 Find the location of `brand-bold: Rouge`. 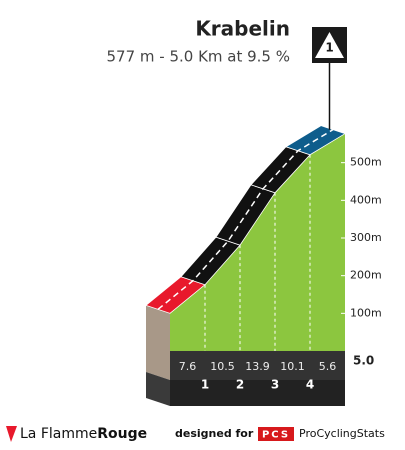

brand-bold: Rouge is located at coordinates (122, 434).